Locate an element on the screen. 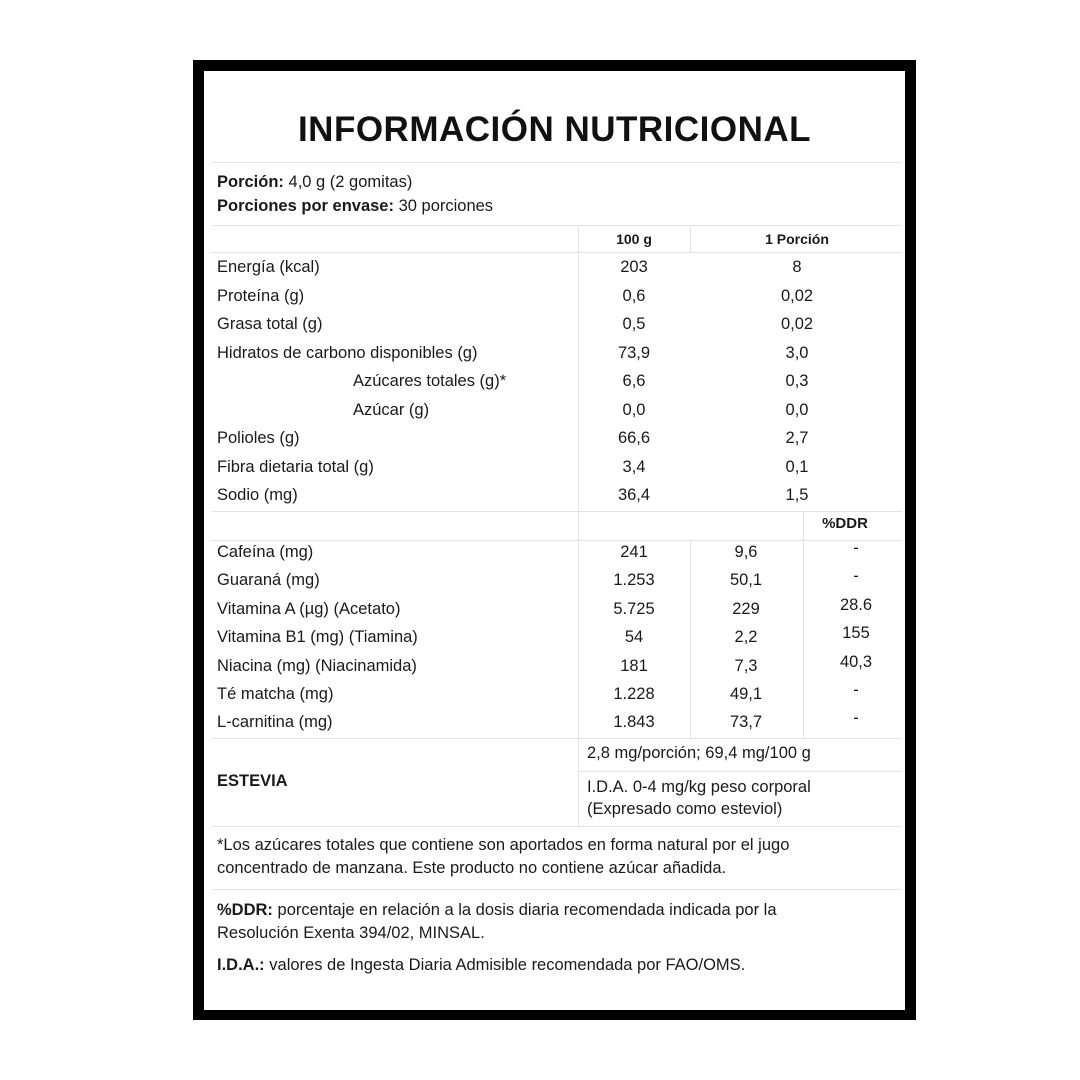 The width and height of the screenshot is (1080, 1080). active-name: Vitamina B1 (mg) (Tiamina) is located at coordinates (317, 637).